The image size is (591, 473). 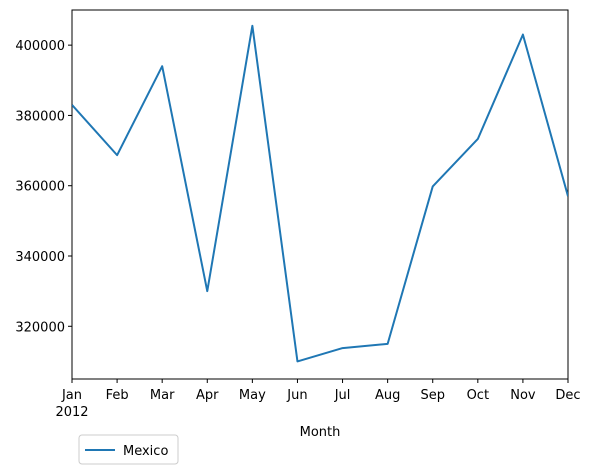 What do you see at coordinates (71, 395) in the screenshot?
I see `x-tick-label: Jan` at bounding box center [71, 395].